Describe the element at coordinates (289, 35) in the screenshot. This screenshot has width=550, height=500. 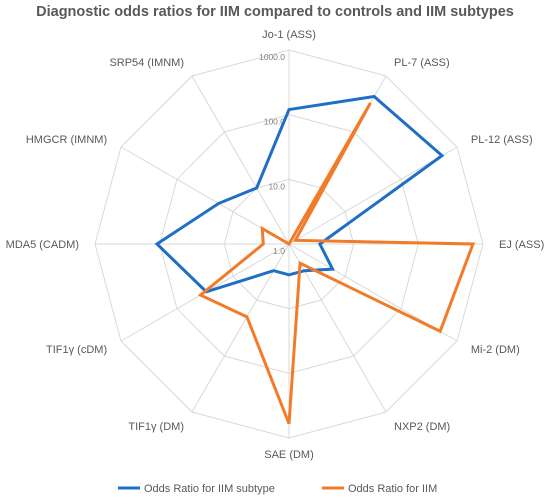
I see `category-label-0: Jo-1 (ASS)` at that location.